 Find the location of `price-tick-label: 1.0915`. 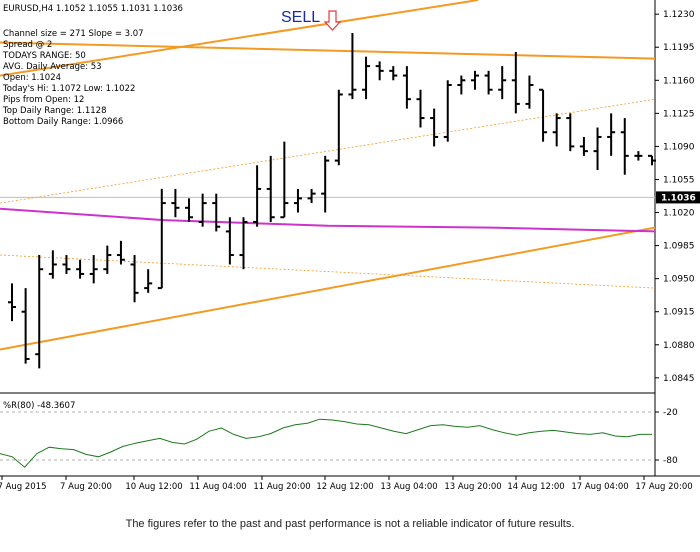

price-tick-label: 1.0915 is located at coordinates (679, 313).